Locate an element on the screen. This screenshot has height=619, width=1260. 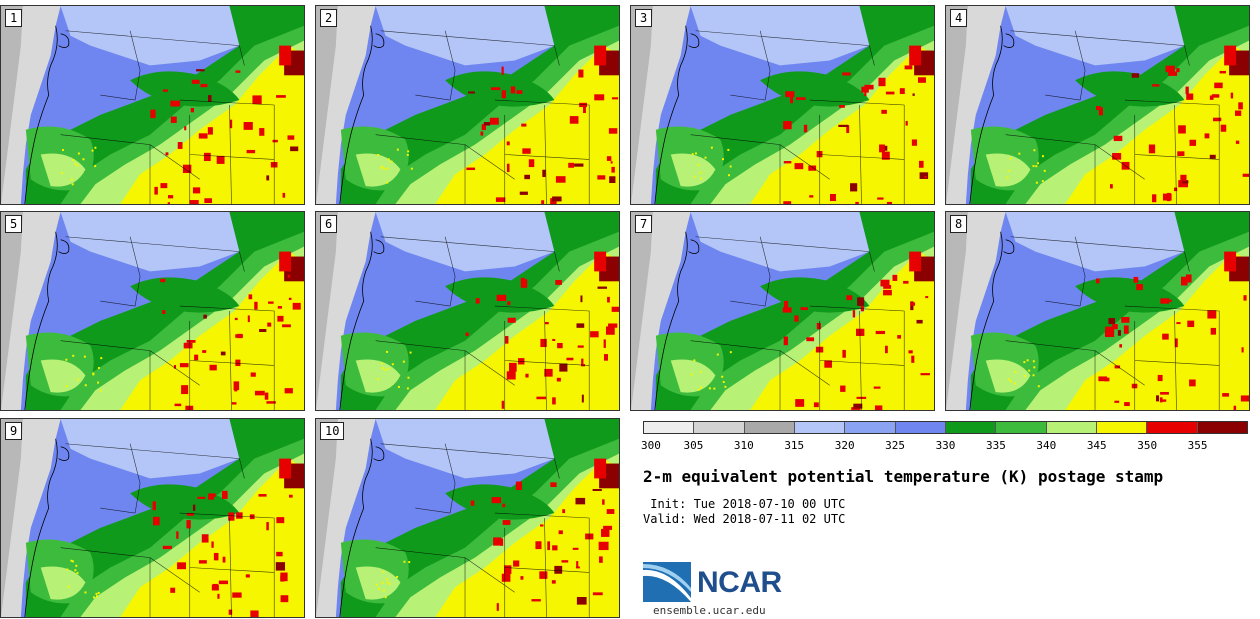
panel-number-label: 5 is located at coordinates (14, 224).